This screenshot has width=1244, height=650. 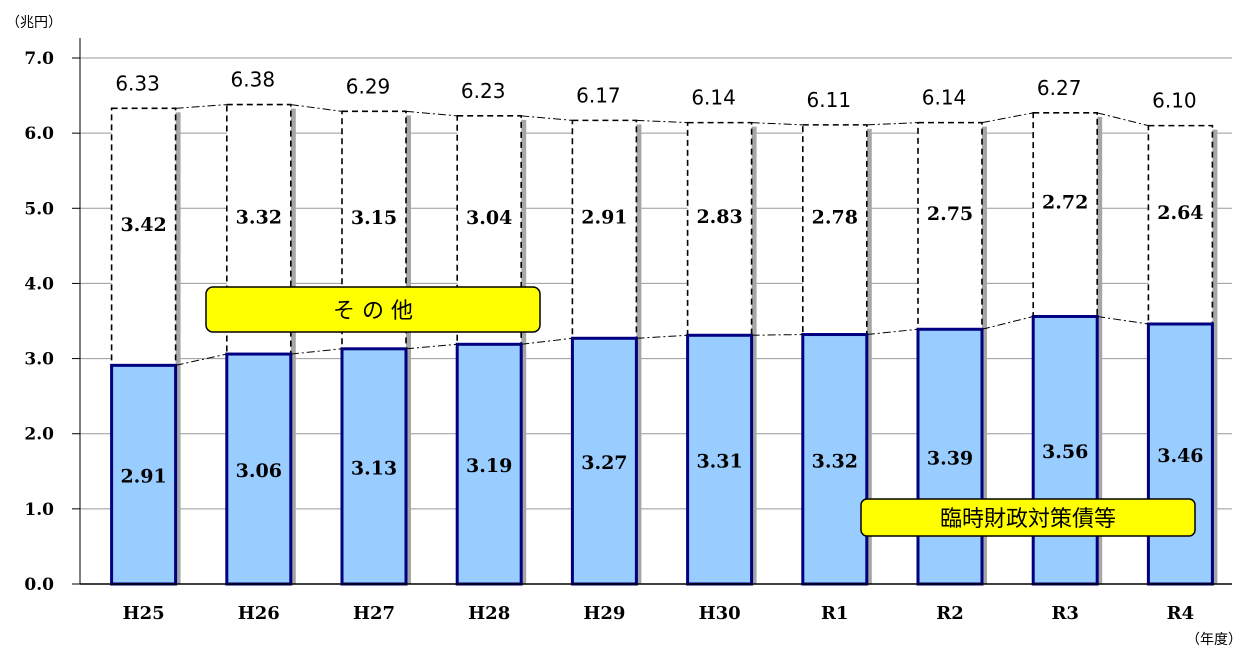 I want to click on bond-value-label: 3.13, so click(x=374, y=468).